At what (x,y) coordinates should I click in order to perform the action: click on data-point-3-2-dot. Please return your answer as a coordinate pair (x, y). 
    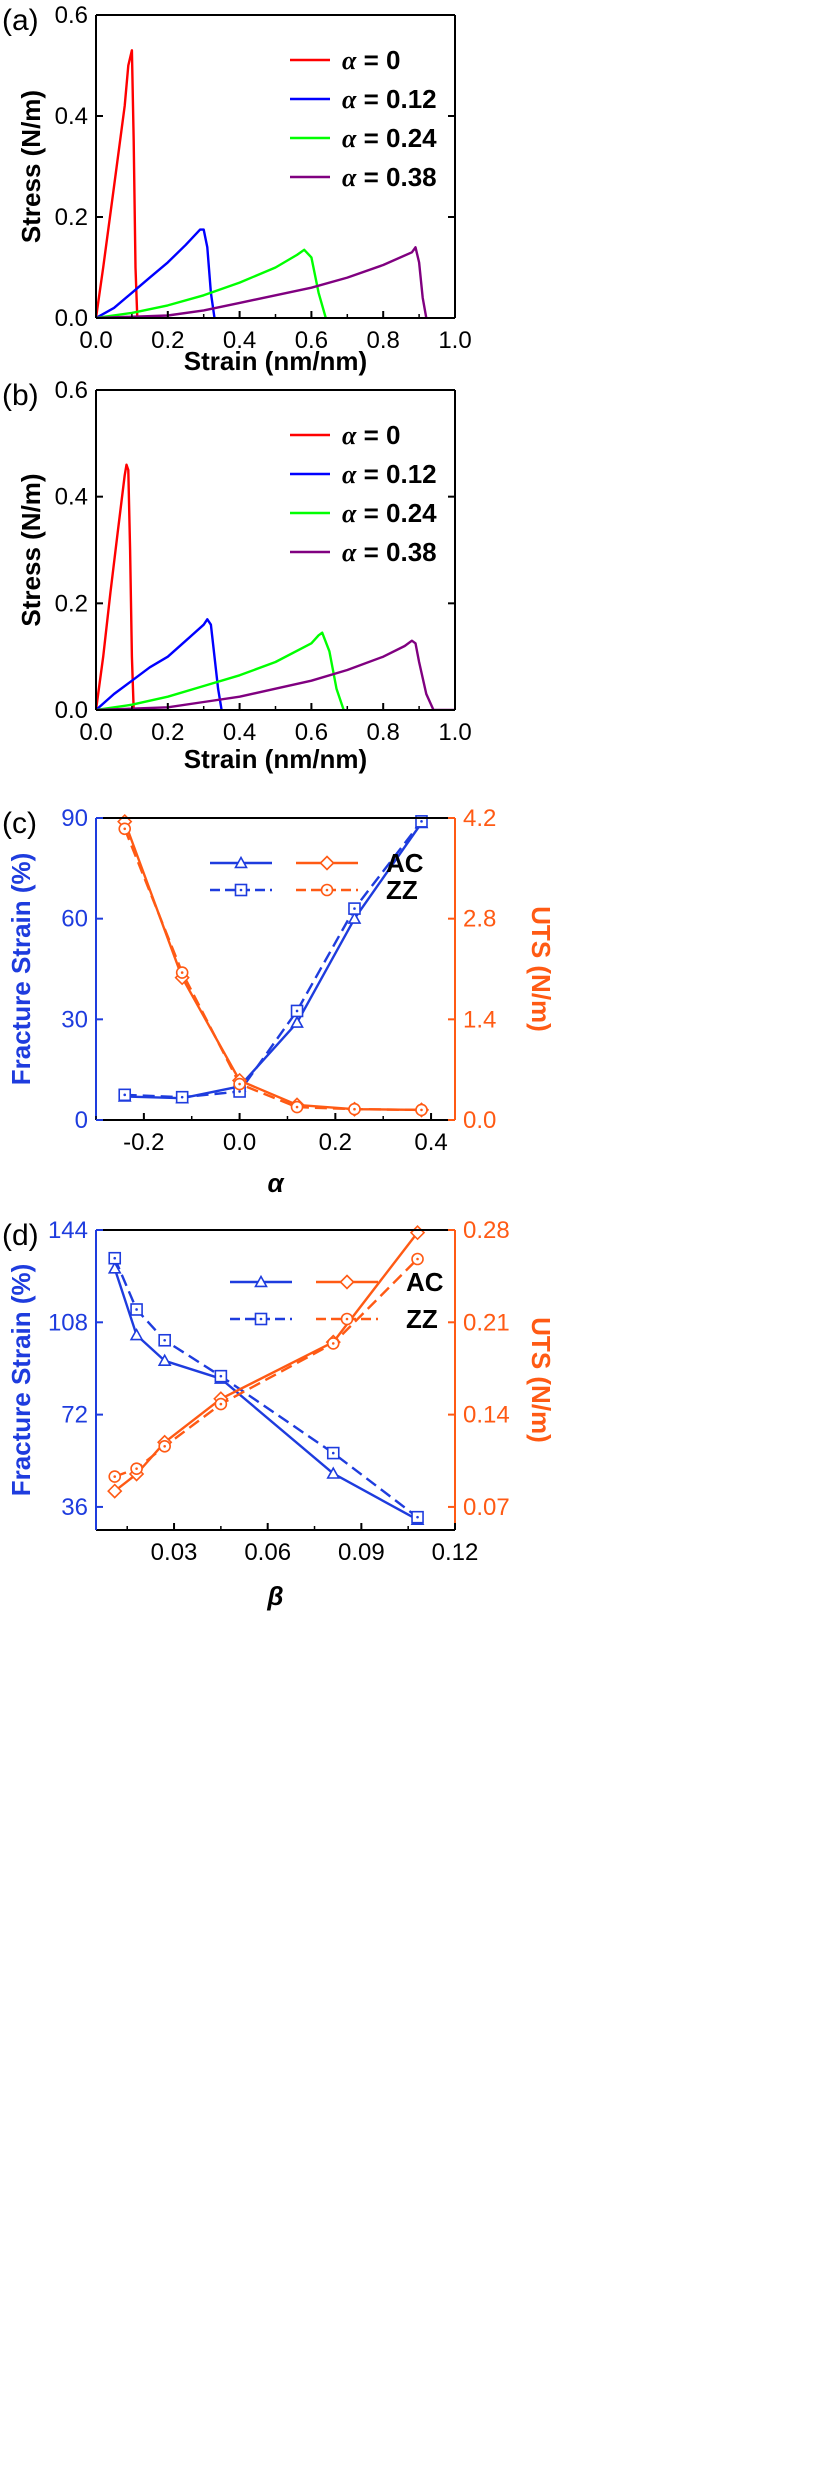
    Looking at the image, I should click on (239, 1084).